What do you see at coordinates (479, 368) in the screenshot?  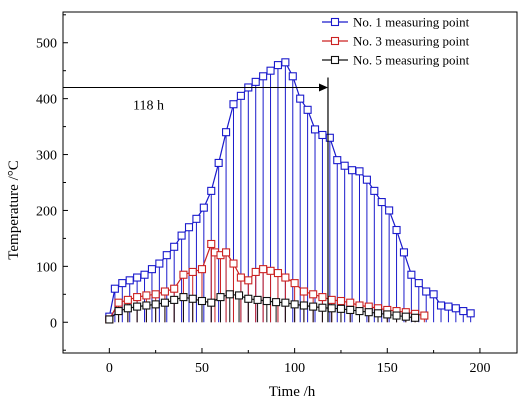 I see `x-tick-label-200: 200` at bounding box center [479, 368].